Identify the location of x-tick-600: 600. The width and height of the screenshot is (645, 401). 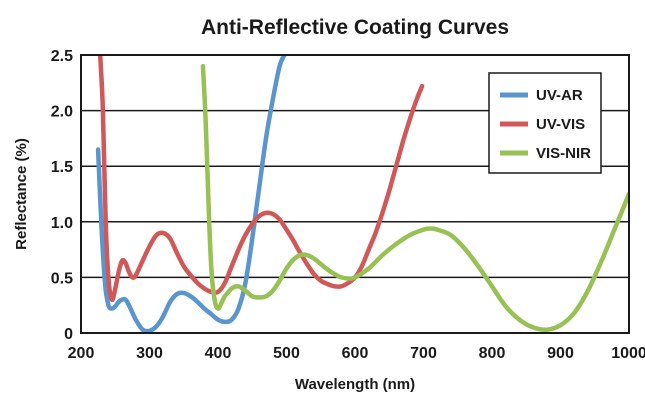
(355, 353).